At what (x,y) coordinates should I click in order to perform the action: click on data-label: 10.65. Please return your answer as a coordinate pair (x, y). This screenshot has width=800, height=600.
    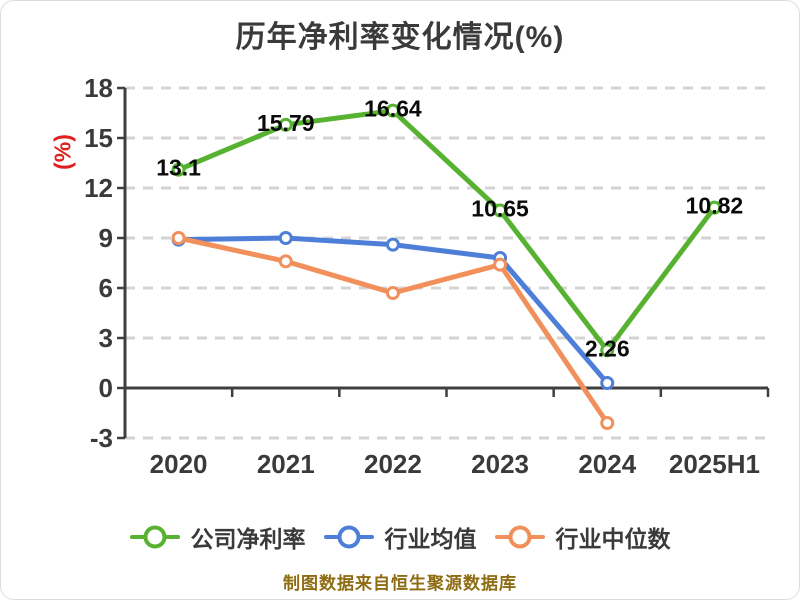
    Looking at the image, I should click on (500, 209).